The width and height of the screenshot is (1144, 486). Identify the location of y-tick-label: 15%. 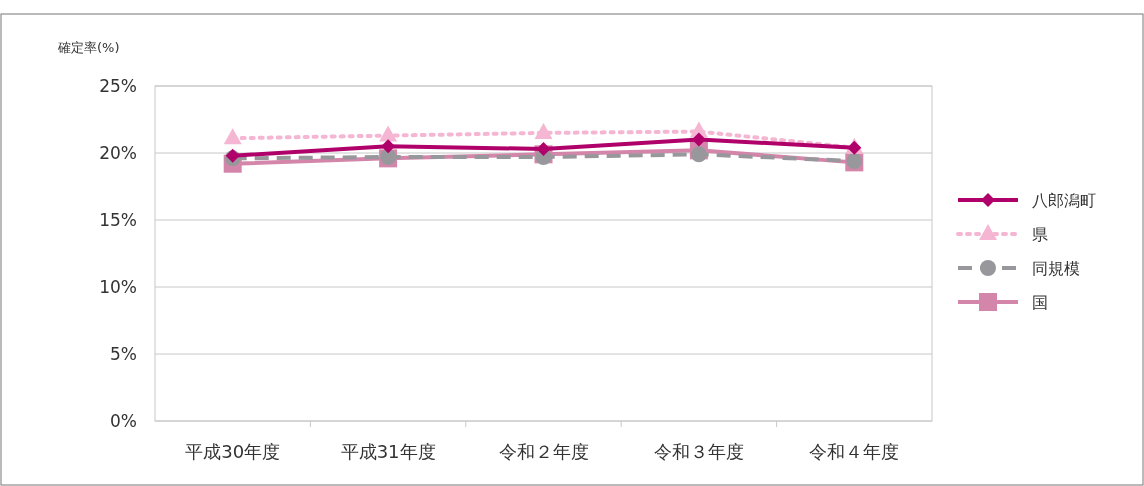
(118, 220).